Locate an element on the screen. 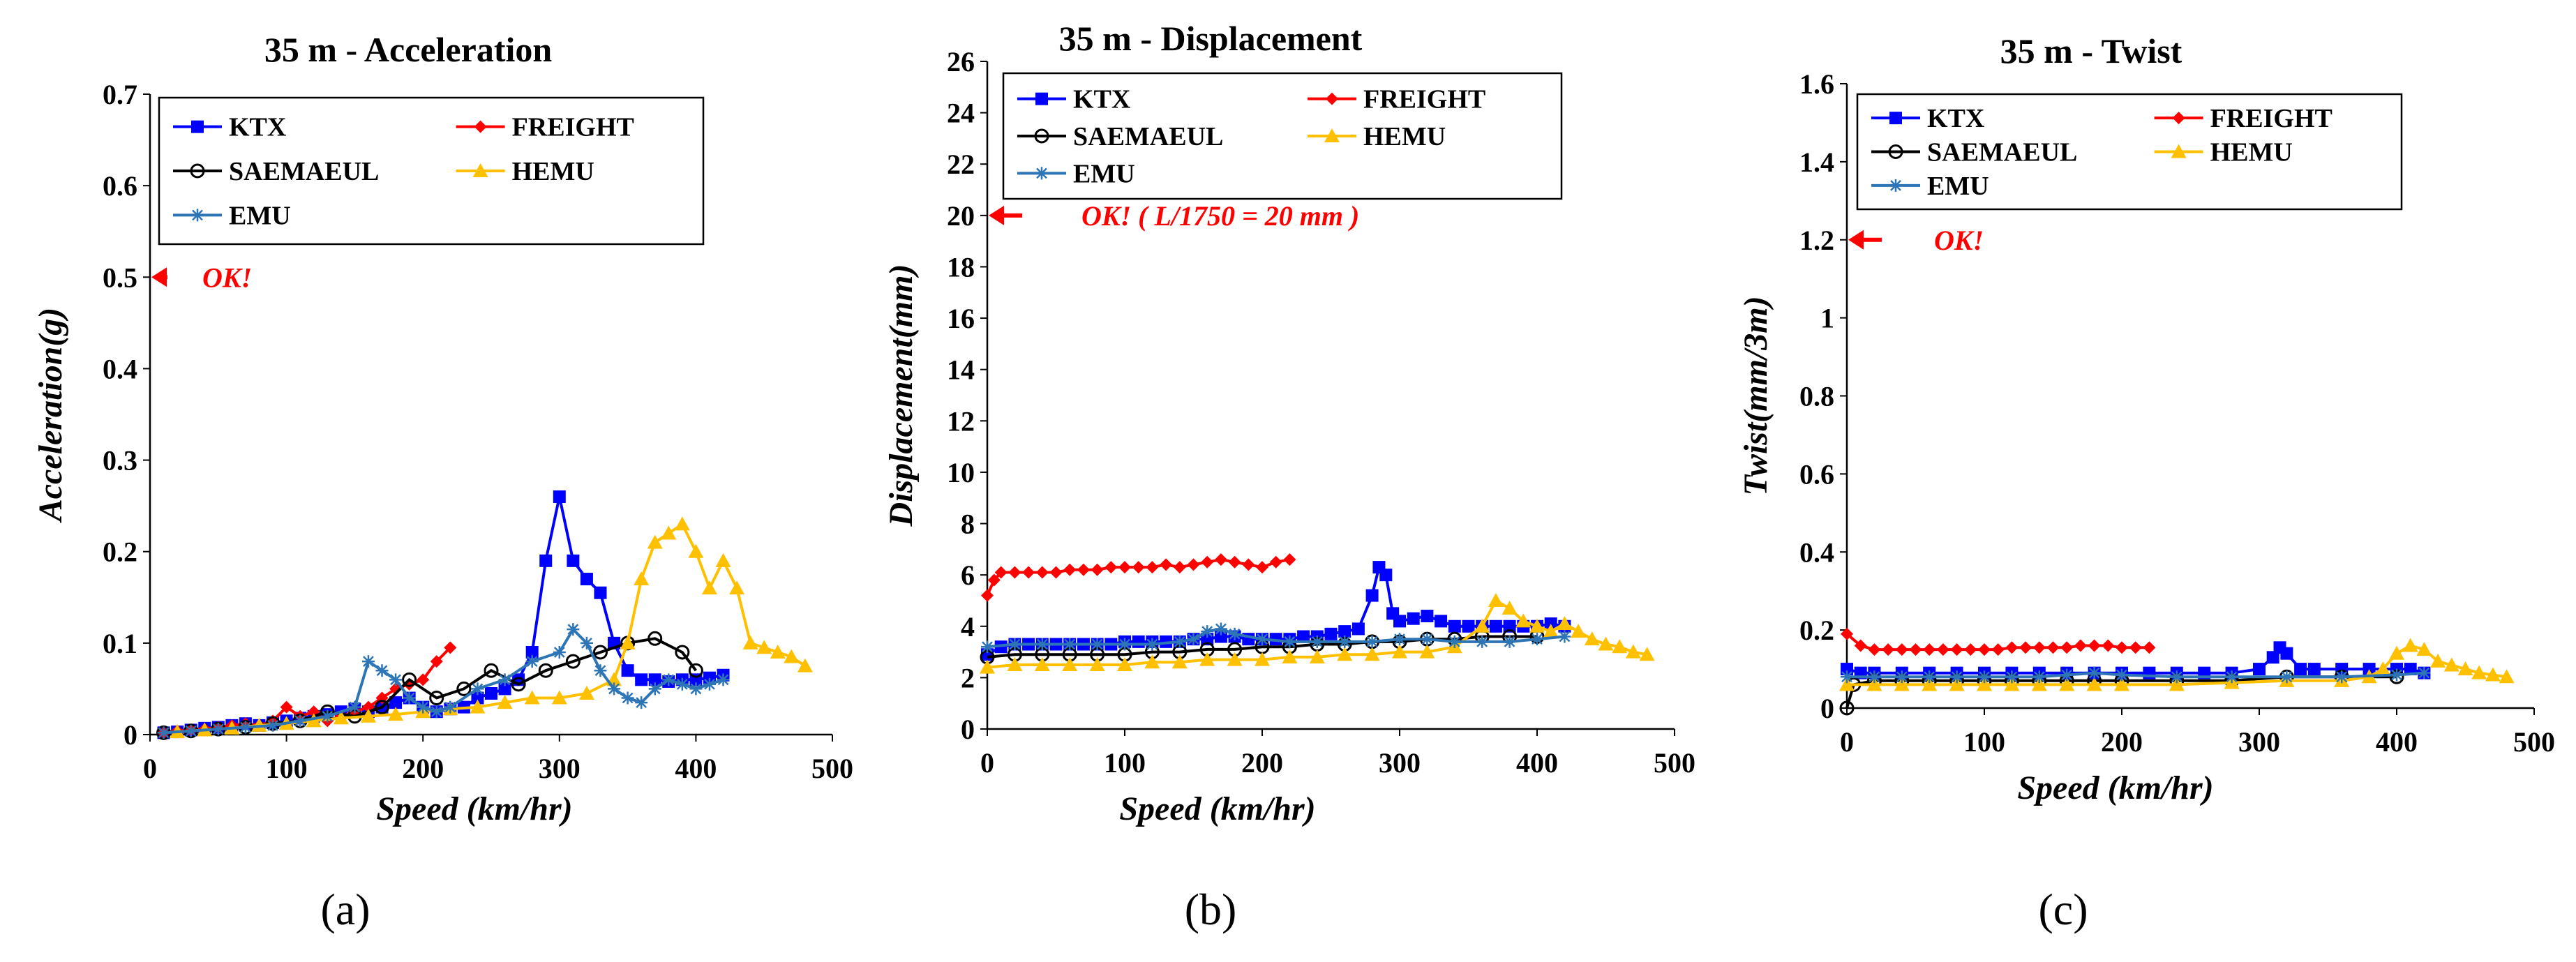 This screenshot has height=962, width=2576. y-tick-label: 1.2 is located at coordinates (1816, 240).